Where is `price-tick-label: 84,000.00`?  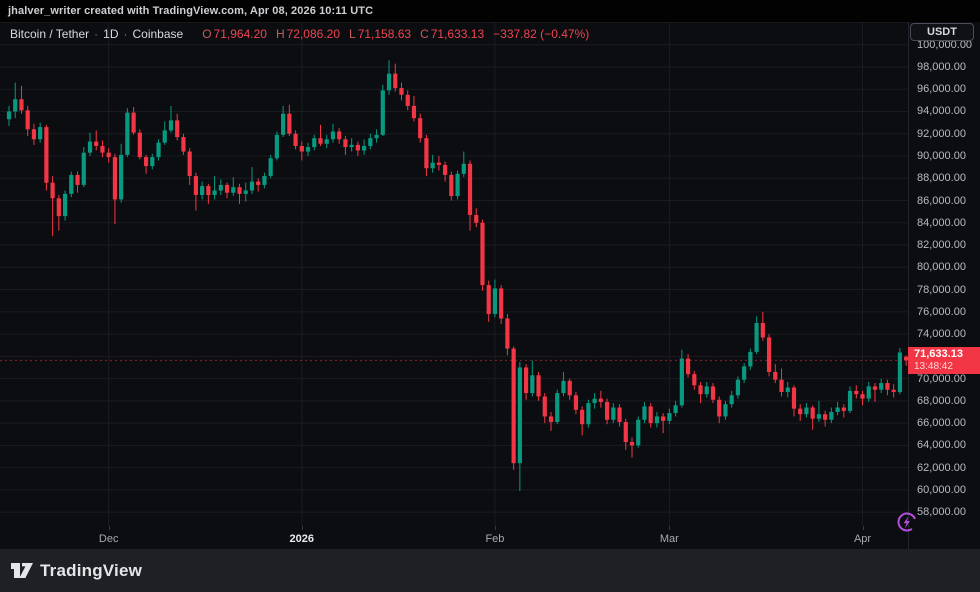
price-tick-label: 84,000.00 is located at coordinates (941, 222).